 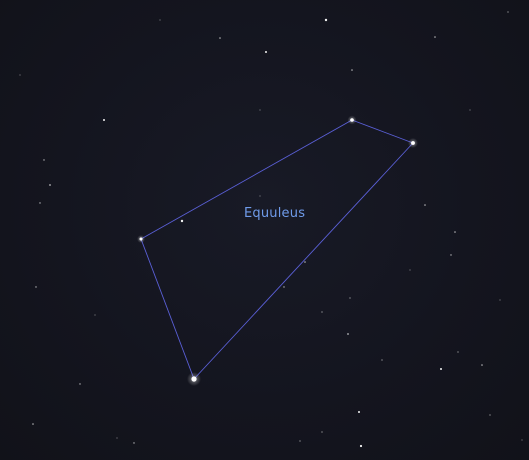 I want to click on star-delta-equulei-core, so click(x=413, y=143).